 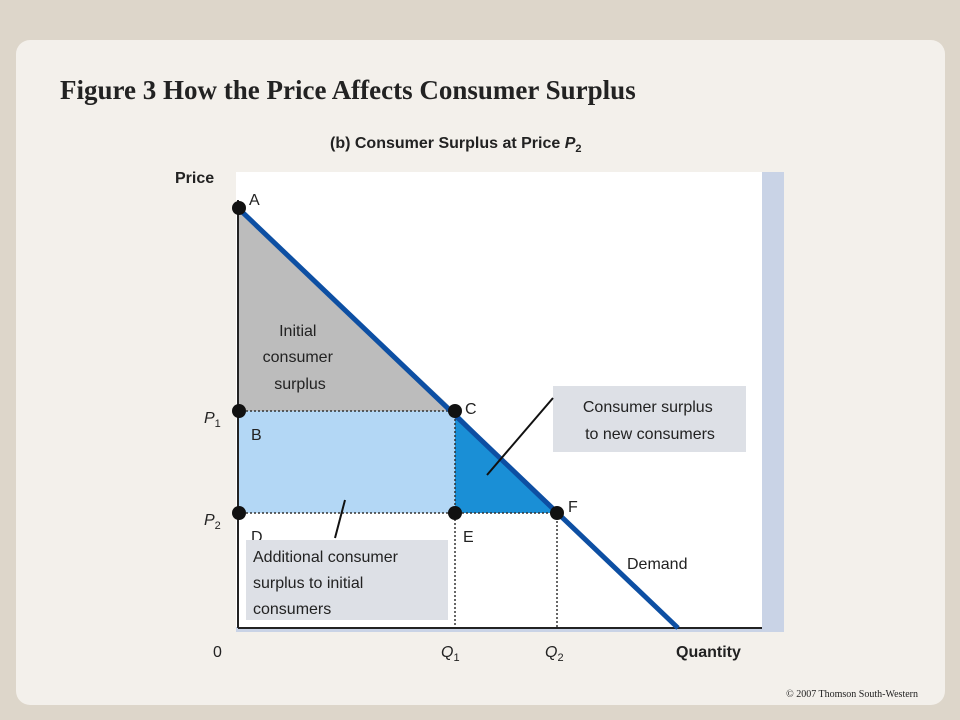 What do you see at coordinates (471, 409) in the screenshot?
I see `point-label: C` at bounding box center [471, 409].